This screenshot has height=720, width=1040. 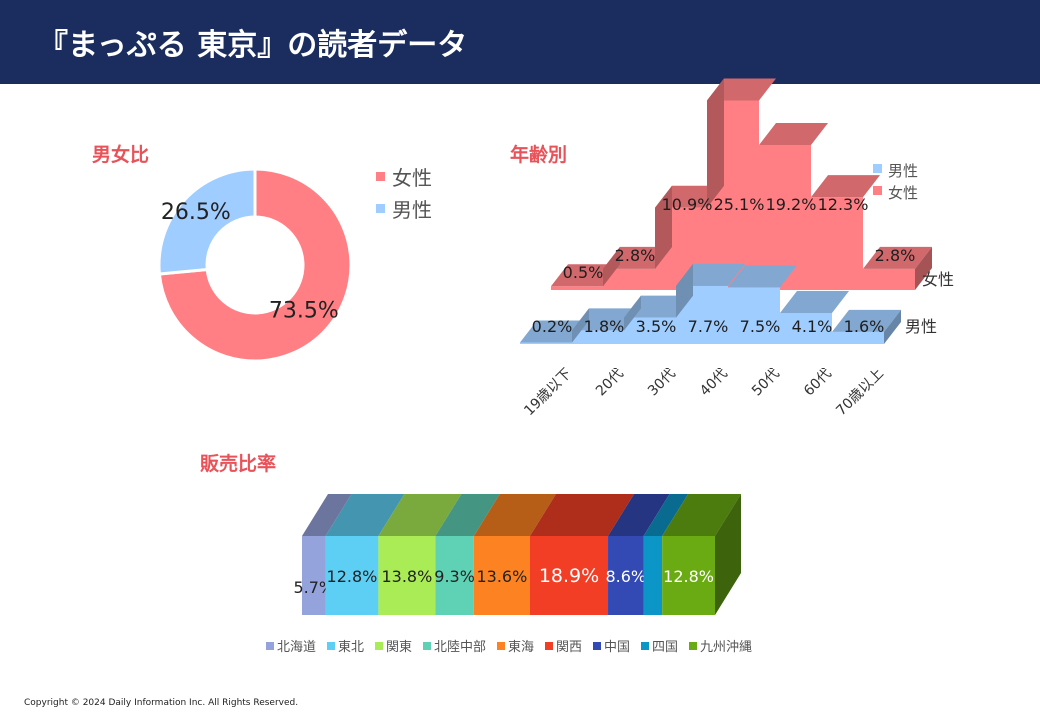 What do you see at coordinates (460, 647) in the screenshot?
I see `sales-legend-label-item-3: 北陸中部` at bounding box center [460, 647].